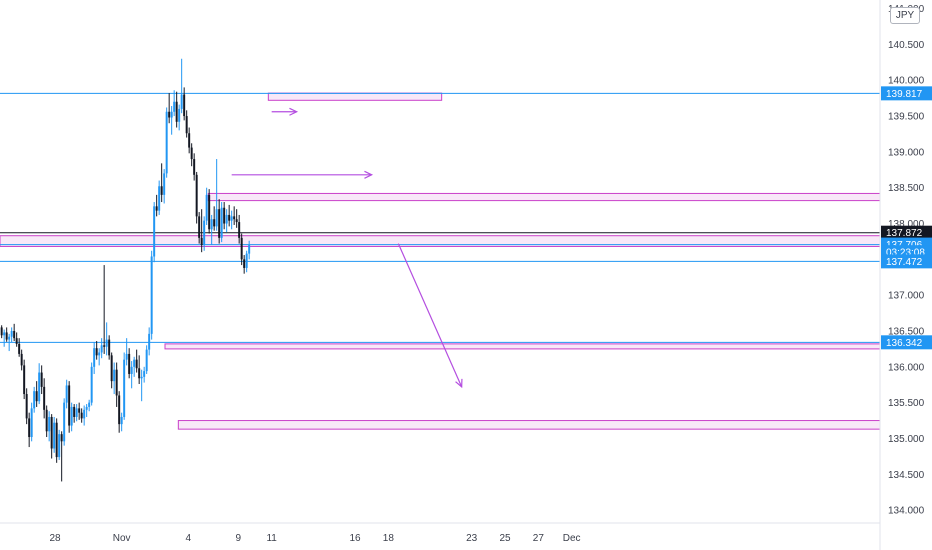 The width and height of the screenshot is (932, 550). What do you see at coordinates (906, 117) in the screenshot?
I see `price-tick-label: 139.500` at bounding box center [906, 117].